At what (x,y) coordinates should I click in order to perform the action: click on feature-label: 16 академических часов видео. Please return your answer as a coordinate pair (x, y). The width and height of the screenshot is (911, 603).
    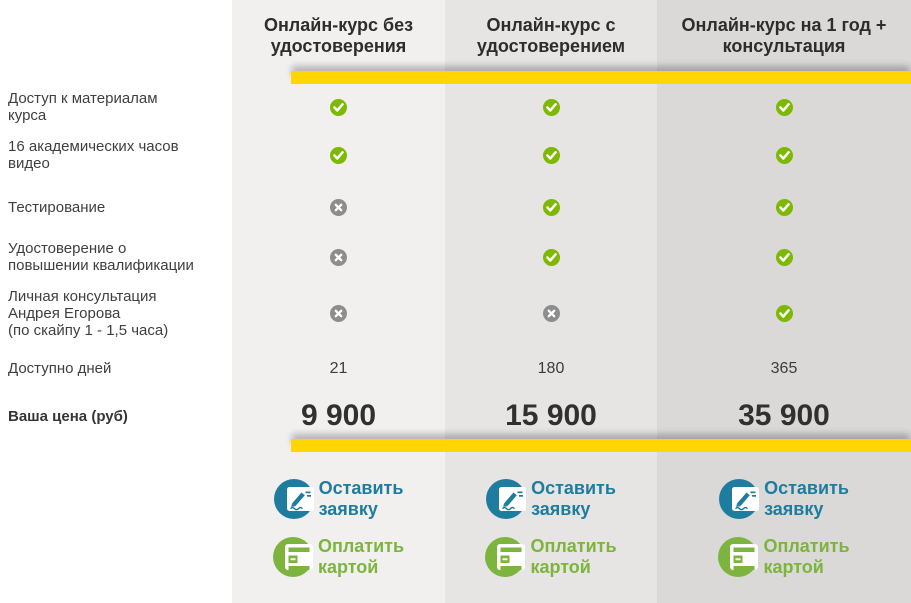
    Looking at the image, I should click on (93, 155).